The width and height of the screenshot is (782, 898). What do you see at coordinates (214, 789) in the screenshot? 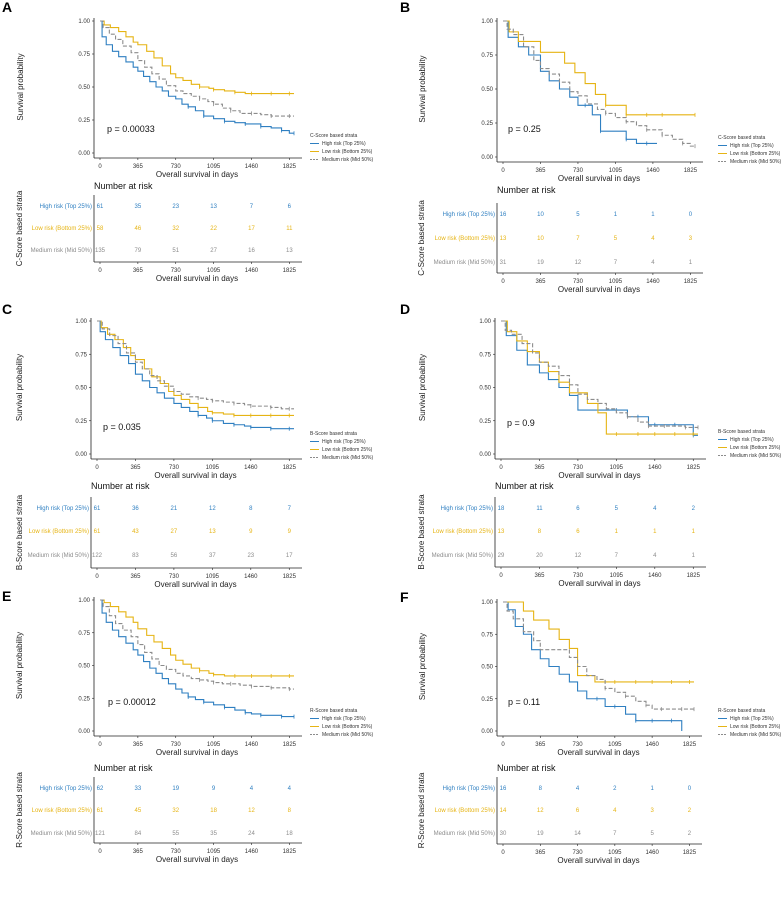
I see `risk-count: 9` at bounding box center [214, 789].